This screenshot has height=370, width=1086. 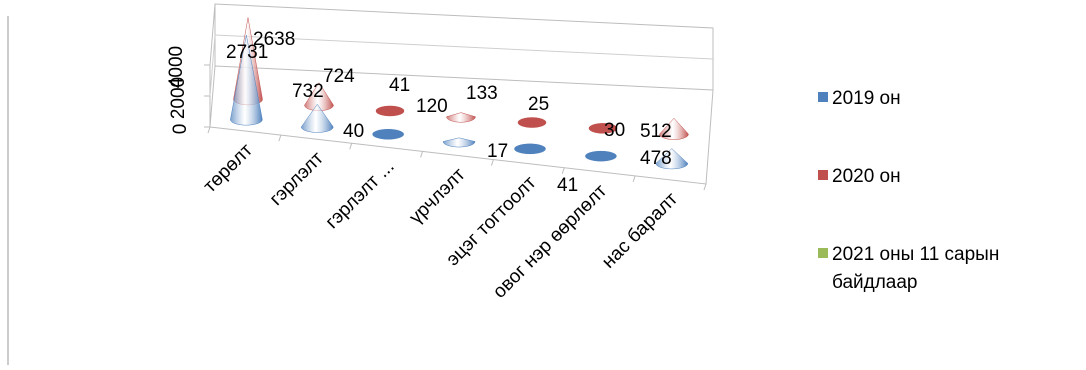 What do you see at coordinates (823, 175) in the screenshot?
I see `legend-swatch-2020` at bounding box center [823, 175].